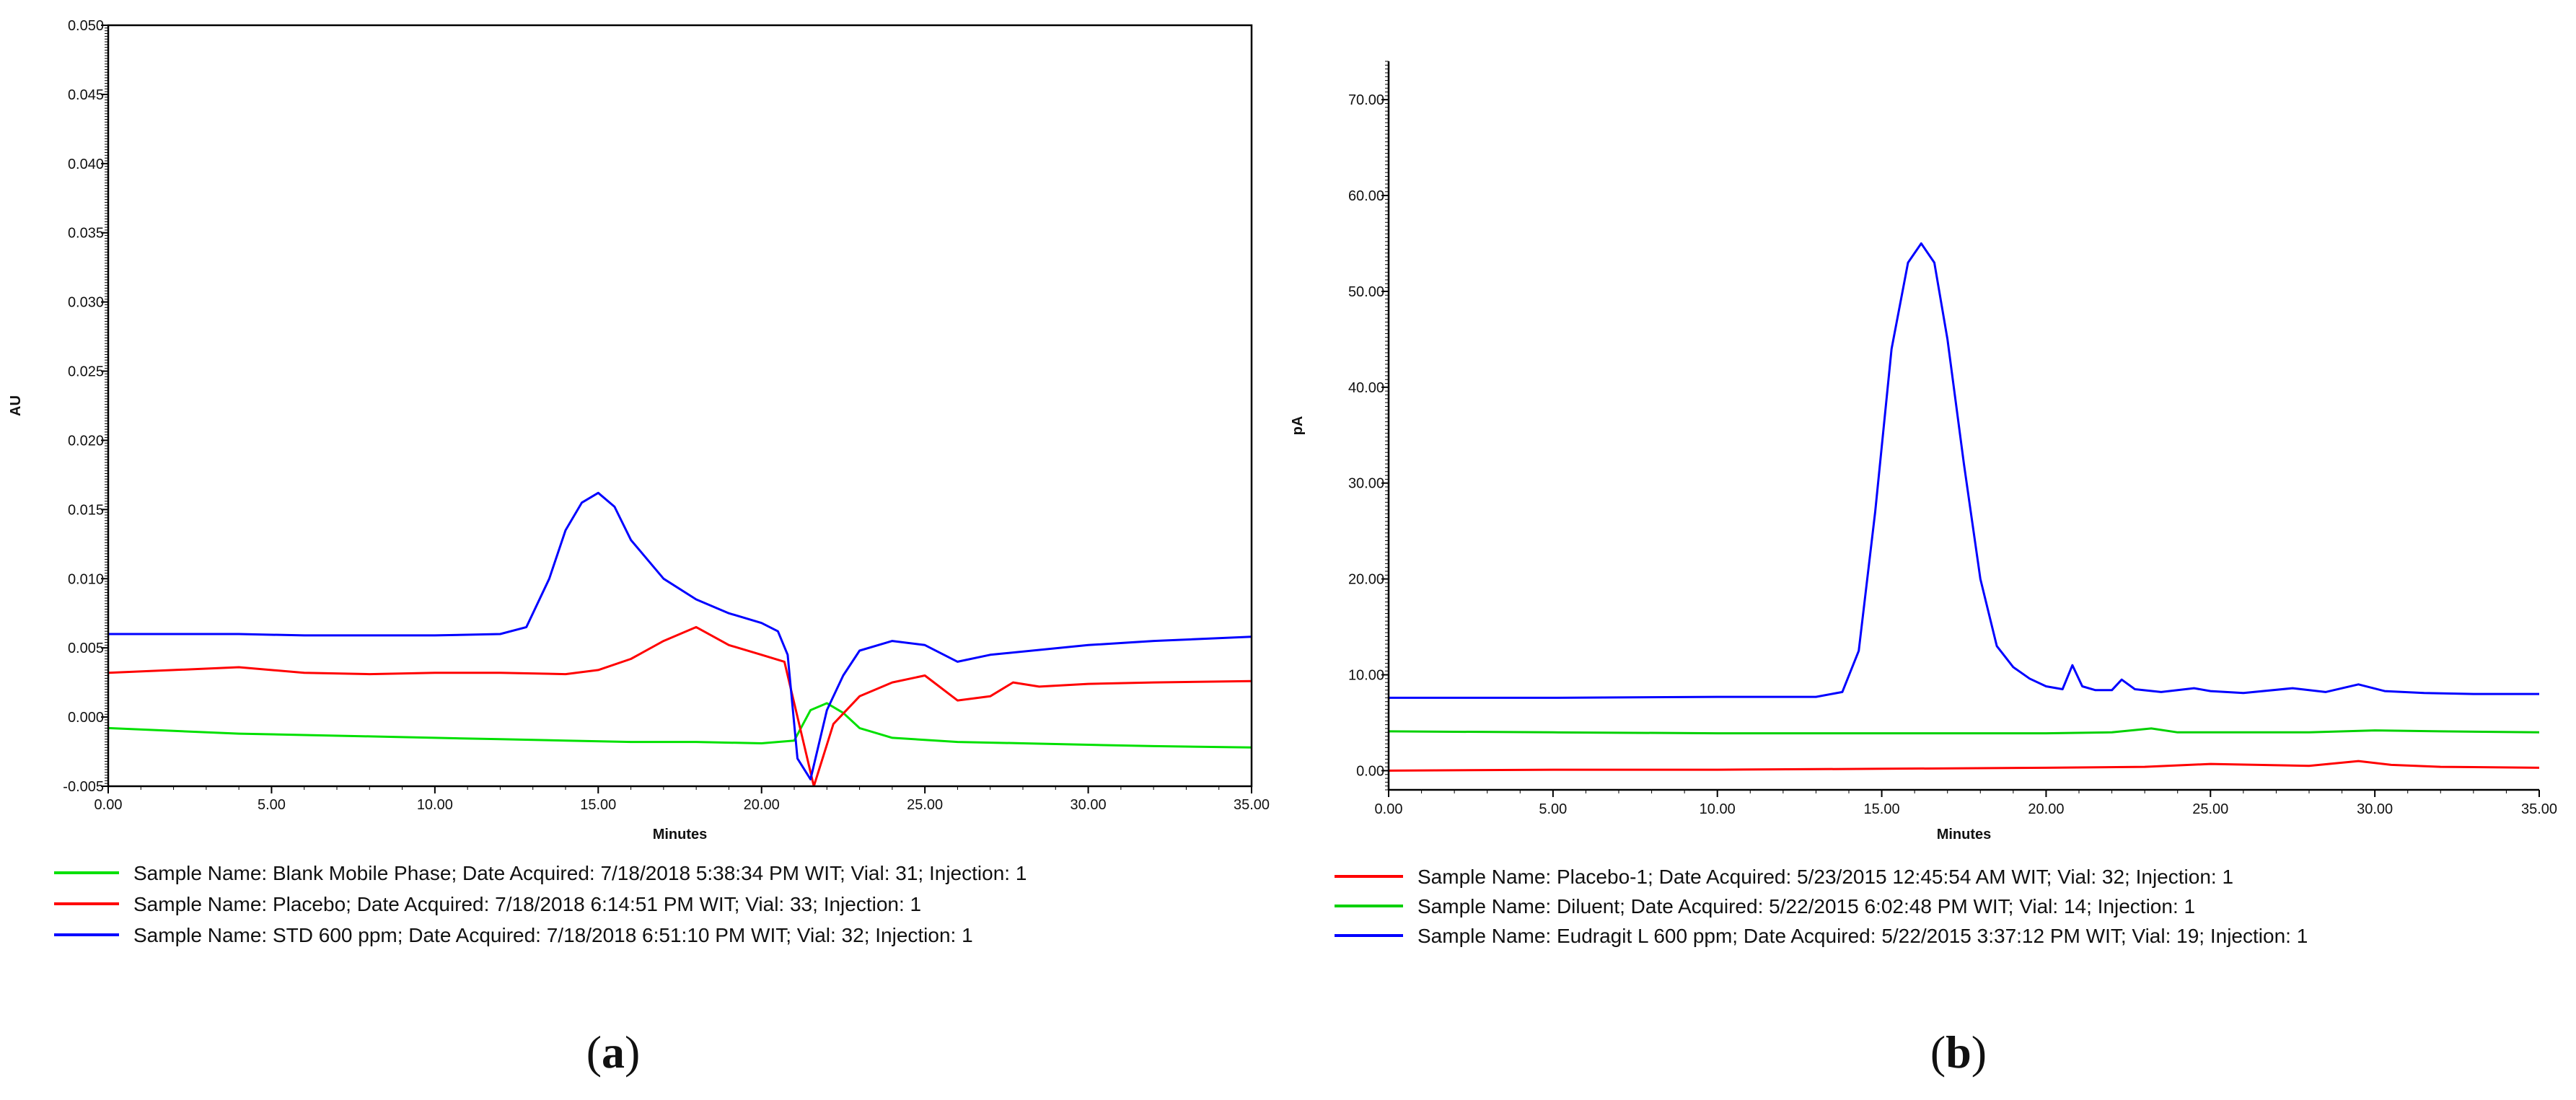  I want to click on y-tick-label: 0.040, so click(86, 164).